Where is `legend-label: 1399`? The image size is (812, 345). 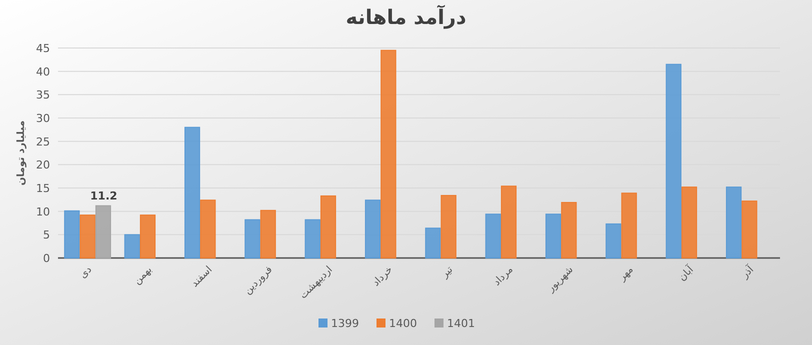 legend-label: 1399 is located at coordinates (345, 323).